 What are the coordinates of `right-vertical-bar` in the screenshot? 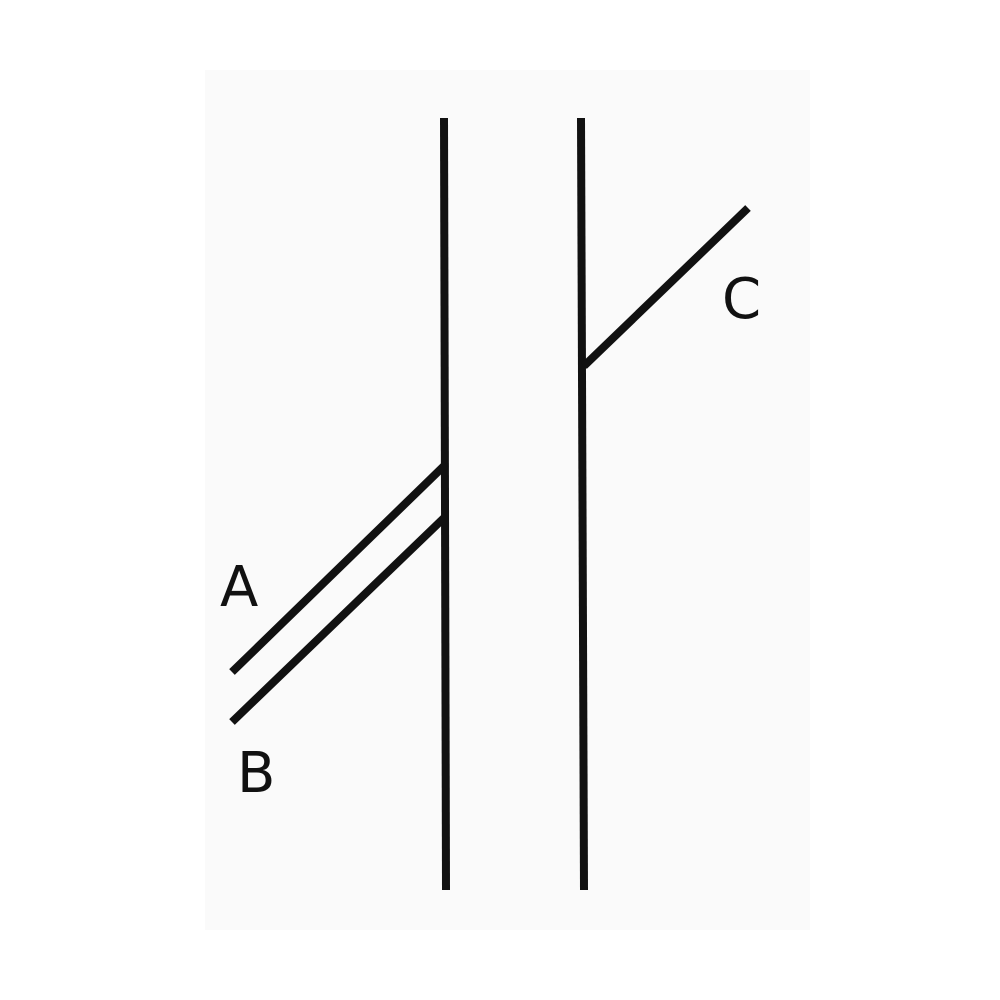 It's located at (582, 504).